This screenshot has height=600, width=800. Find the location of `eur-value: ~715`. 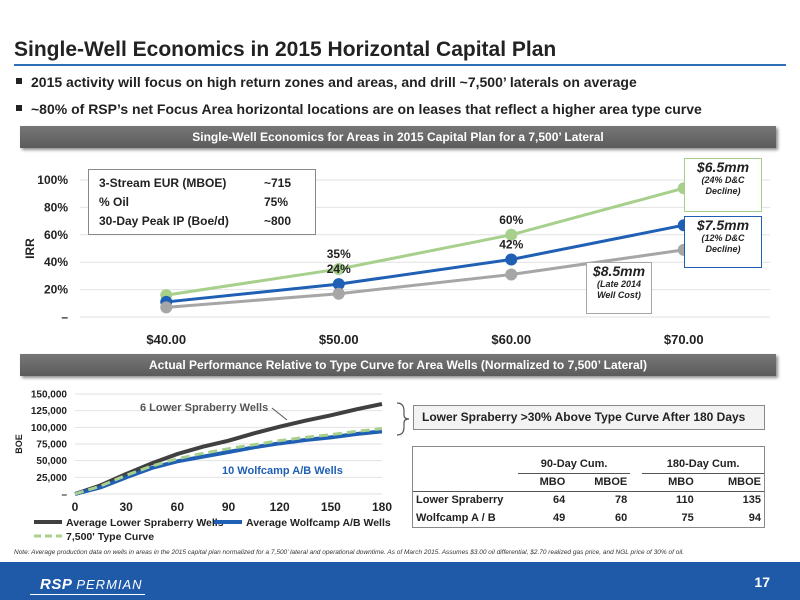

eur-value: ~715 is located at coordinates (278, 183).